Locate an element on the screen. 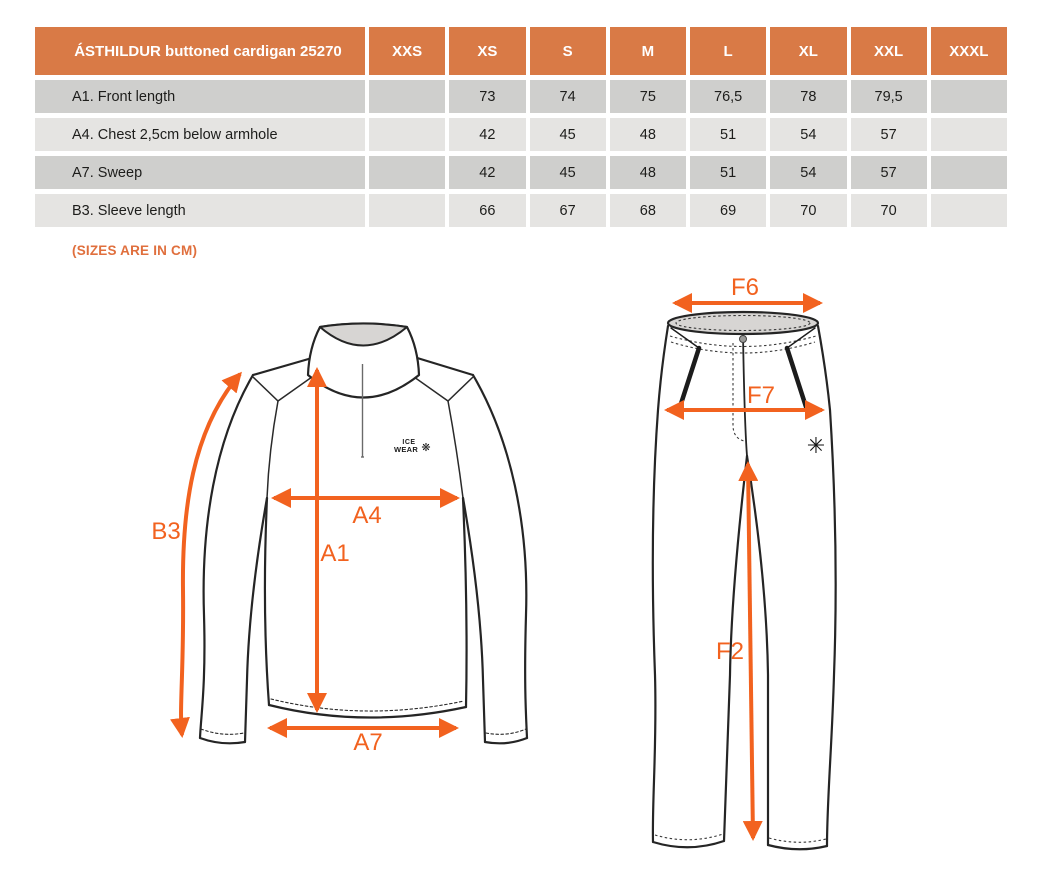  table-cell: 68 is located at coordinates (647, 210).